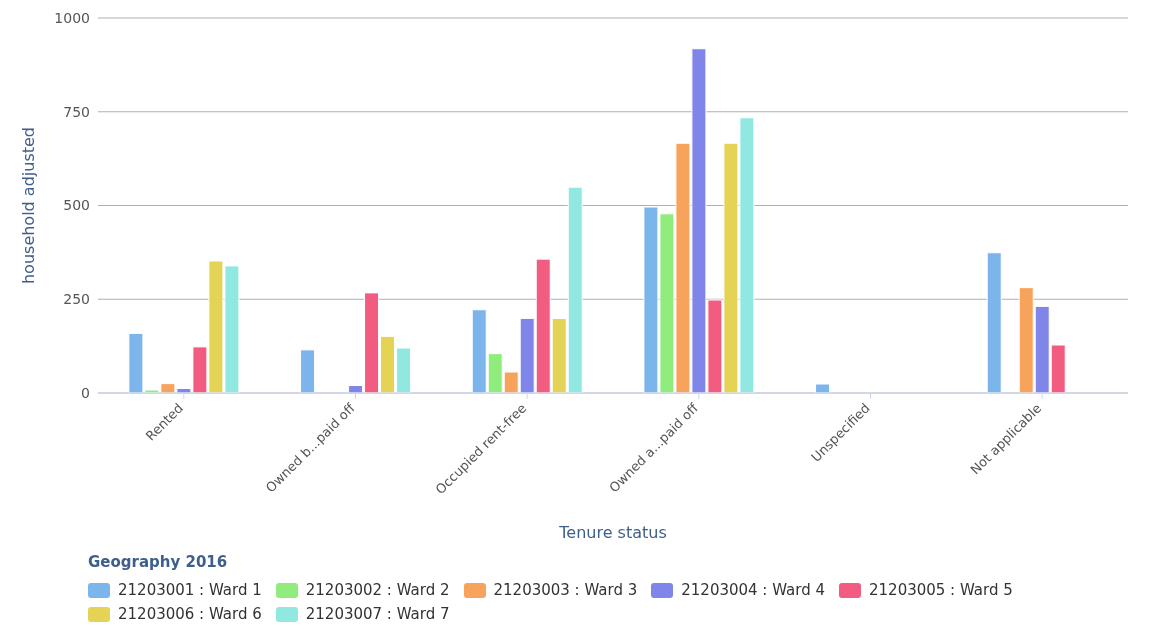 Image resolution: width=1151 pixels, height=639 pixels. I want to click on legend-label: 21203002 : Ward 2, so click(377, 590).